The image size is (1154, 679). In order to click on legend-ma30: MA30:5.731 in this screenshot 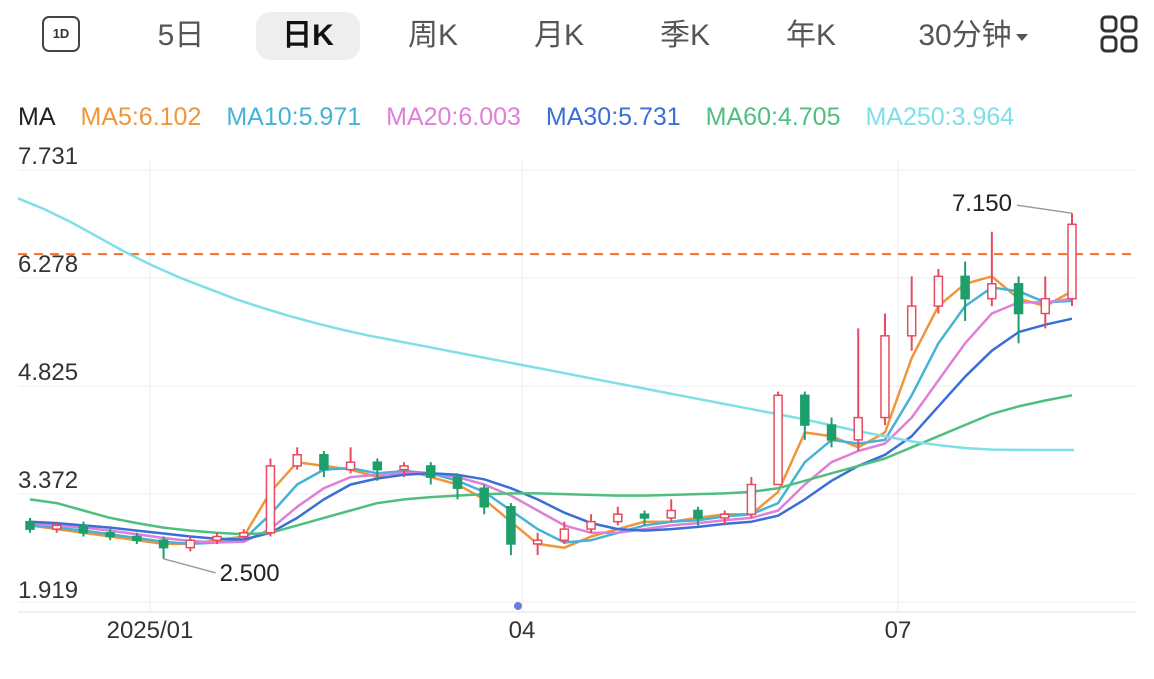, I will do `click(613, 117)`.